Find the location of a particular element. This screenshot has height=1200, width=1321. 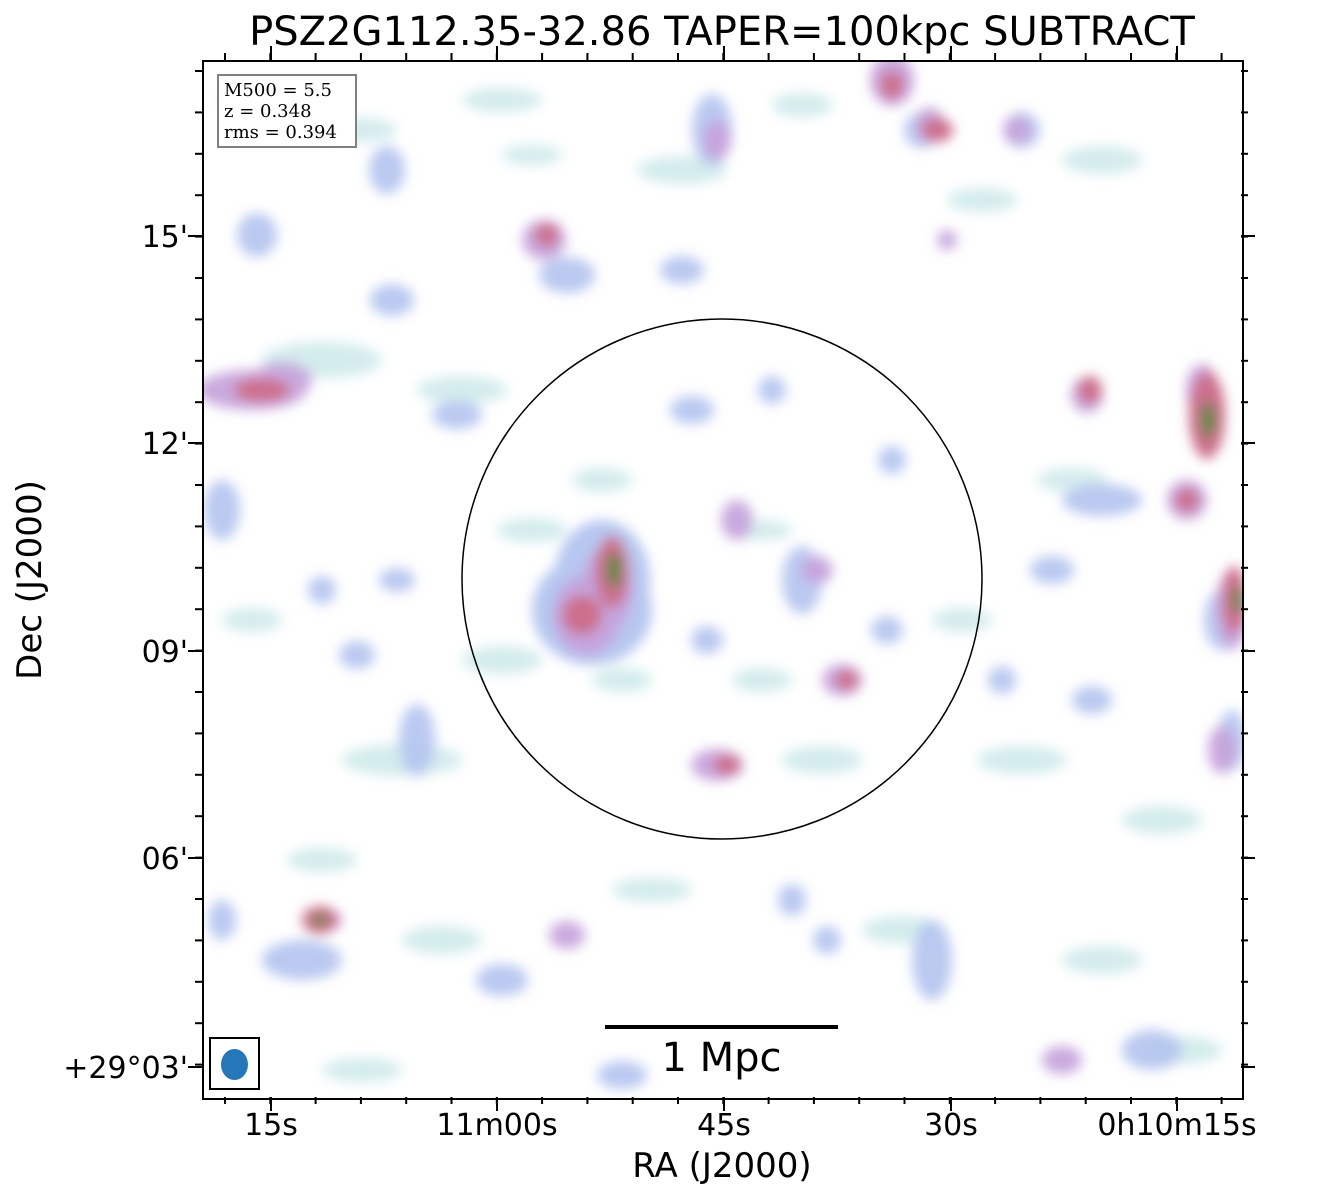

scale-bar is located at coordinates (721, 1027).